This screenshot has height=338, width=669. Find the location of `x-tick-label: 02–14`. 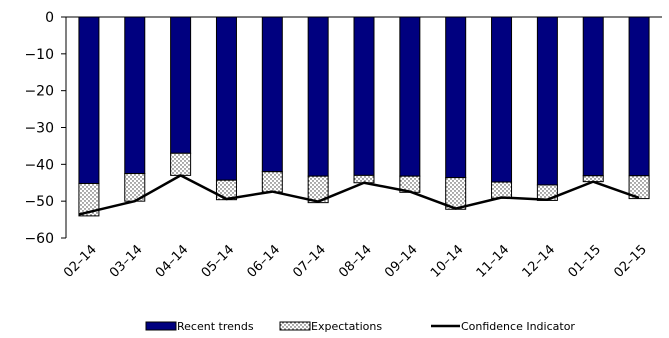

x-tick-label: 02–14 is located at coordinates (80, 261).